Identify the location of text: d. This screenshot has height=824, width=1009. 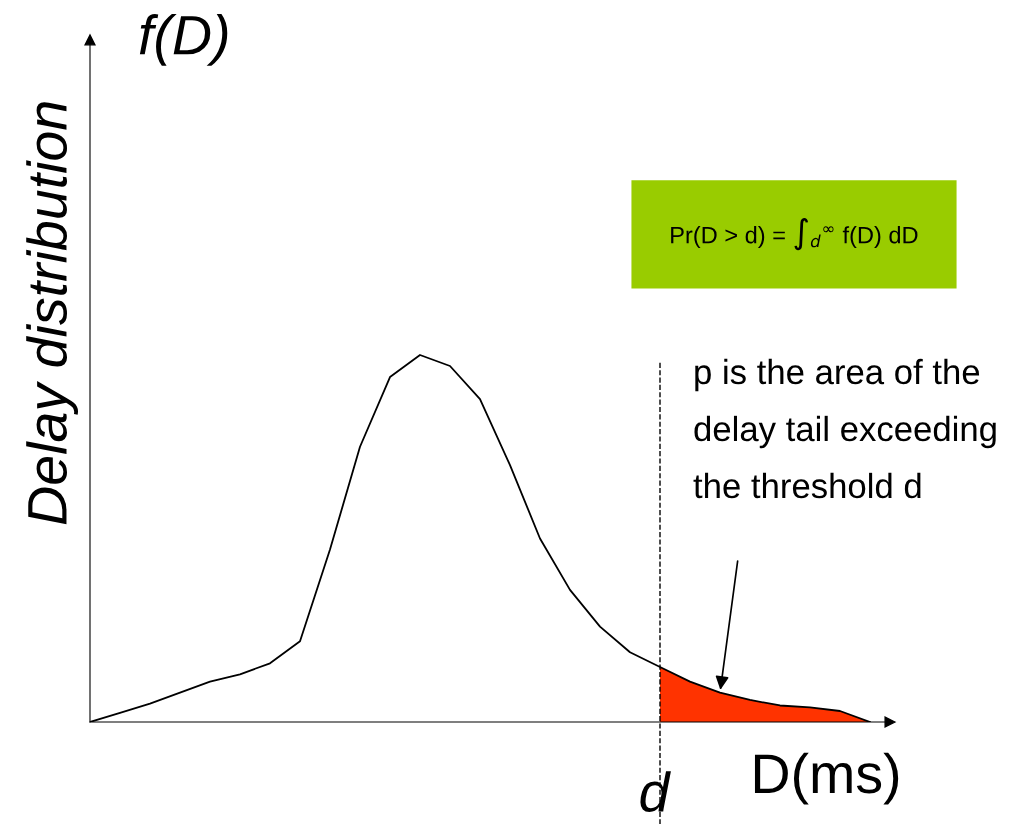
(655, 791).